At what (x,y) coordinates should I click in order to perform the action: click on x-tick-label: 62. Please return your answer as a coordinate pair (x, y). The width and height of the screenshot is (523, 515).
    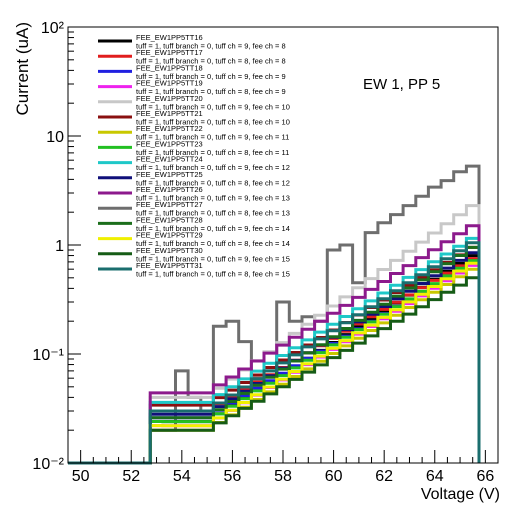
    Looking at the image, I should click on (384, 476).